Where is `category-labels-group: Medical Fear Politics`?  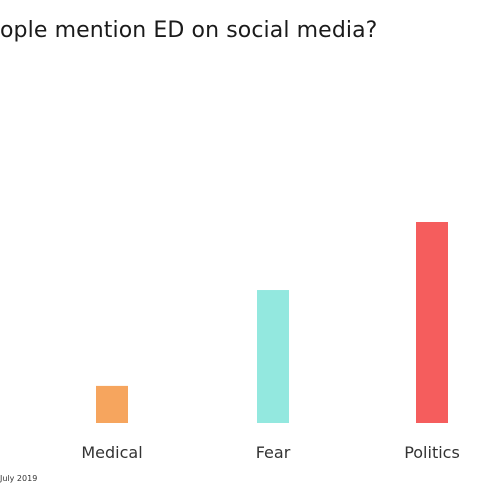 category-labels-group: Medical Fear Politics is located at coordinates (270, 452).